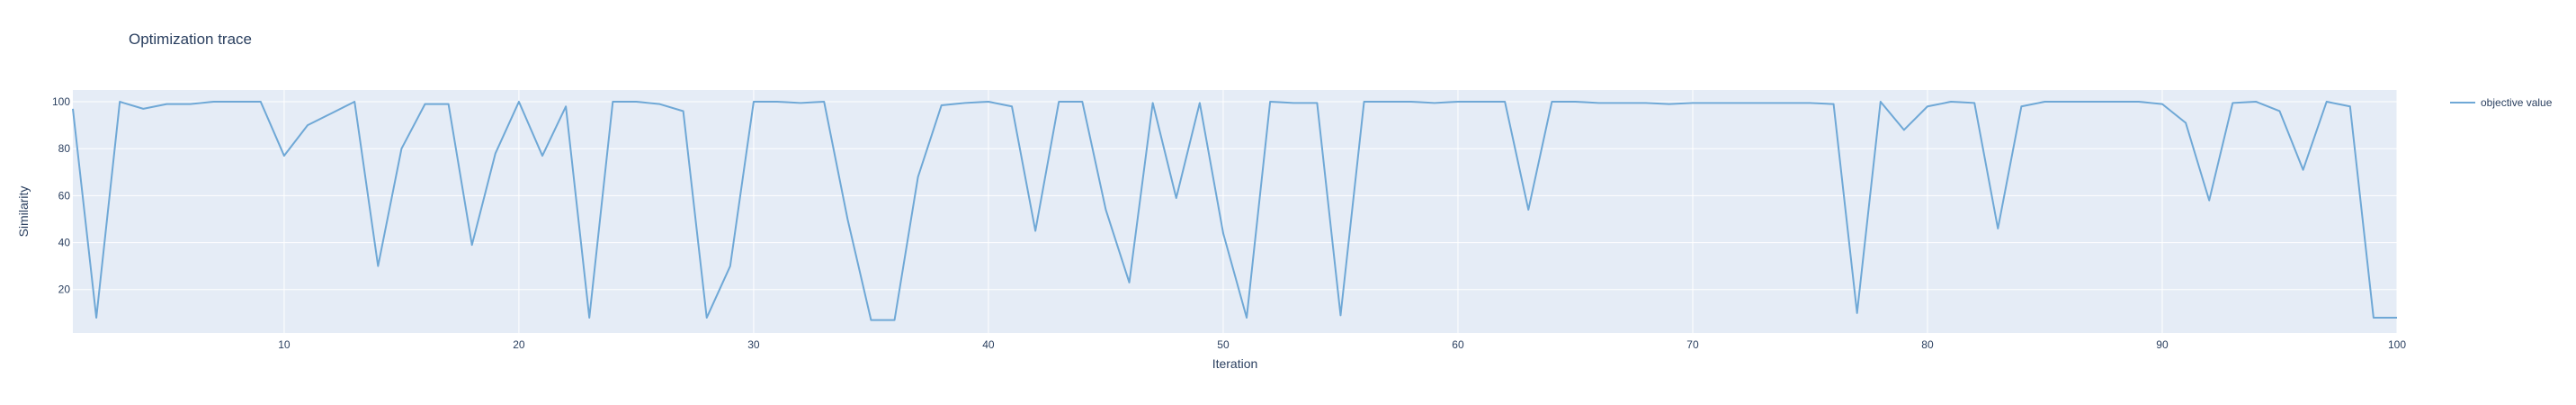 This screenshot has height=405, width=2576. I want to click on x-tick-label: 30, so click(753, 344).